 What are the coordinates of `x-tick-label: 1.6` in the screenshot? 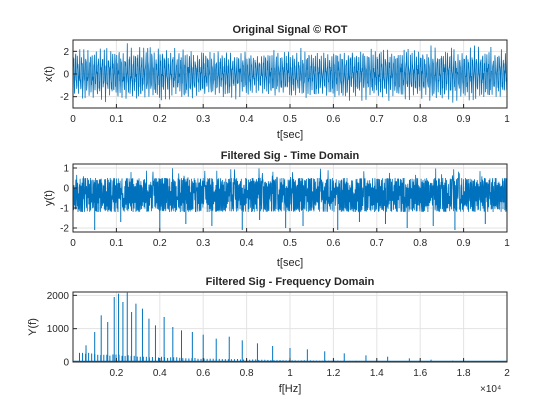 It's located at (420, 373).